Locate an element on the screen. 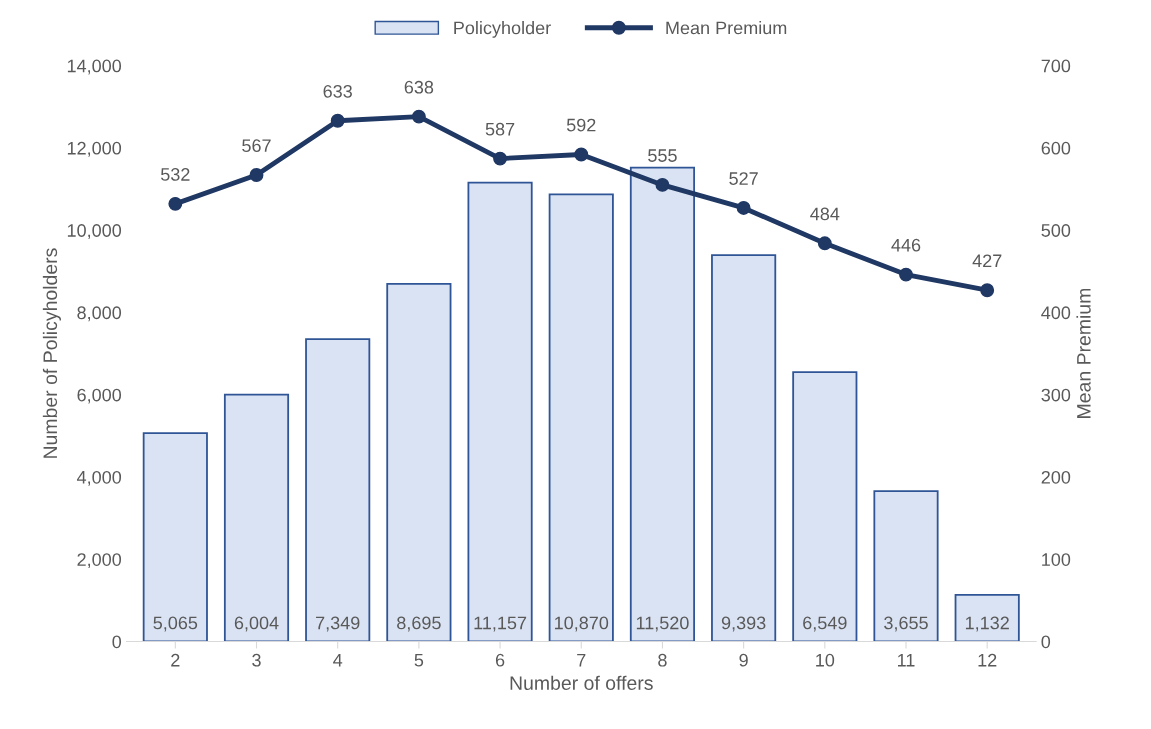 Image resolution: width=1151 pixels, height=729 pixels. y2-tick-label: 300 is located at coordinates (1056, 395).